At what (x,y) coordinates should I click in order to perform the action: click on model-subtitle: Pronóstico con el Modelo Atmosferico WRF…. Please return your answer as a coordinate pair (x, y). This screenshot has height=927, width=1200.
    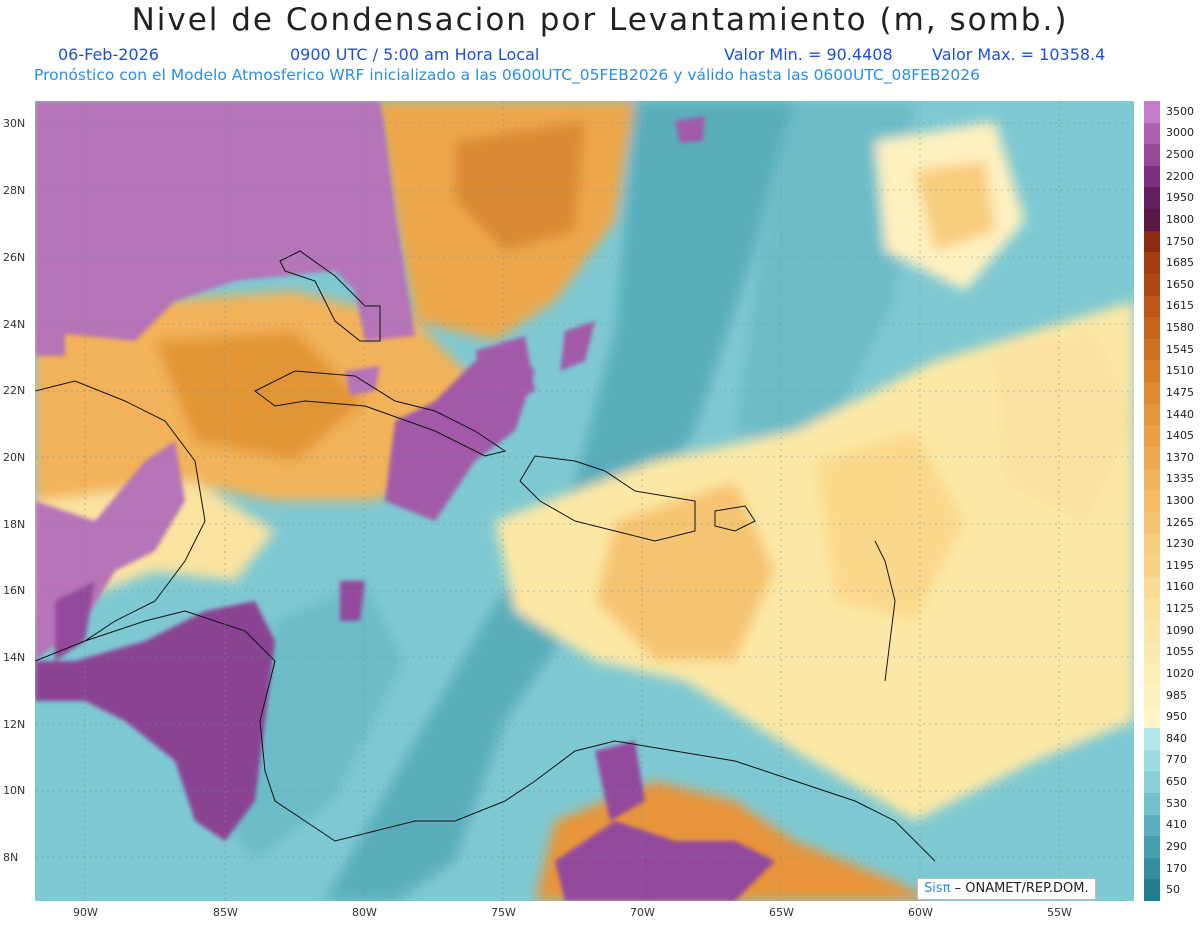
    Looking at the image, I should click on (507, 75).